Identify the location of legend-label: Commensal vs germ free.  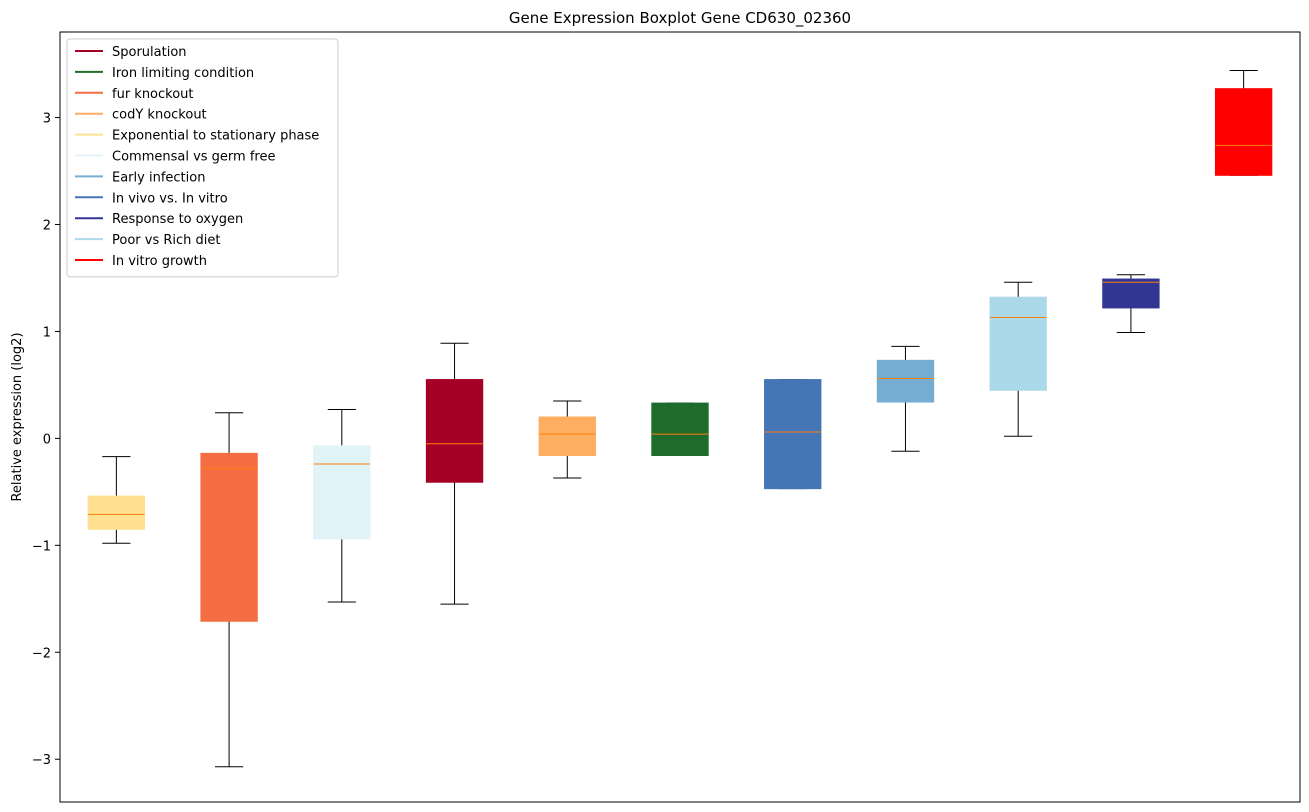
(193, 157).